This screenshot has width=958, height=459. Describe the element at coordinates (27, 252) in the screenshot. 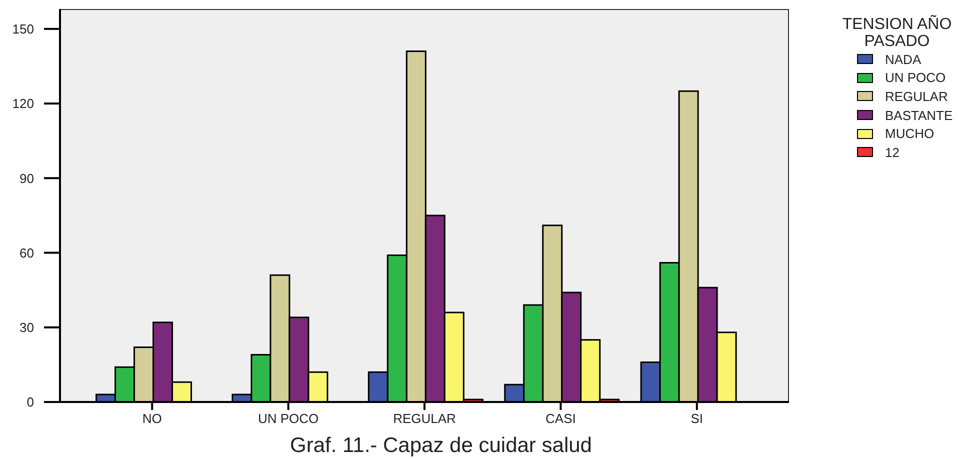

I see `y-tick-label: 60` at that location.